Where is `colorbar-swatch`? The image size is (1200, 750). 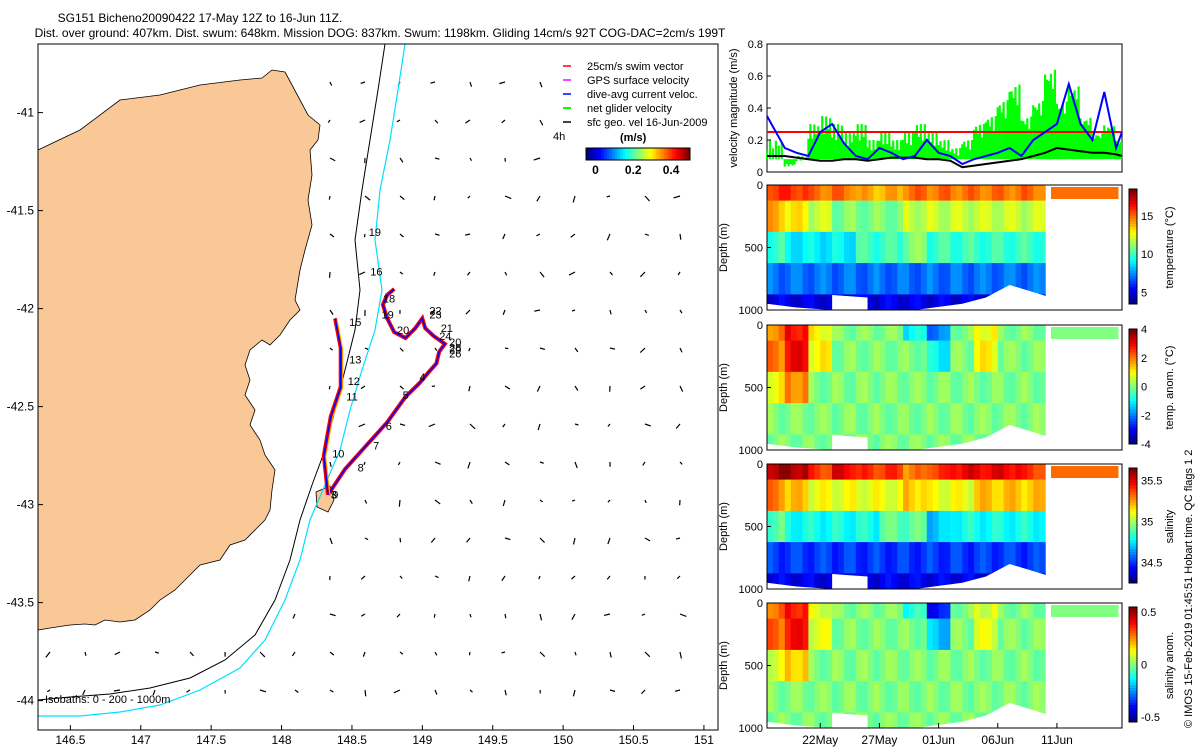 colorbar-swatch is located at coordinates (621, 154).